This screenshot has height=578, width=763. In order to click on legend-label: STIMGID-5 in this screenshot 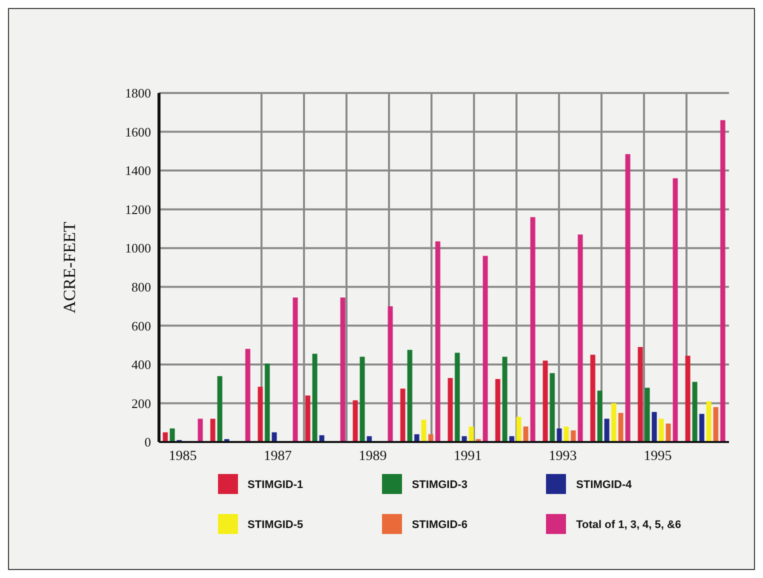, I will do `click(276, 524)`.